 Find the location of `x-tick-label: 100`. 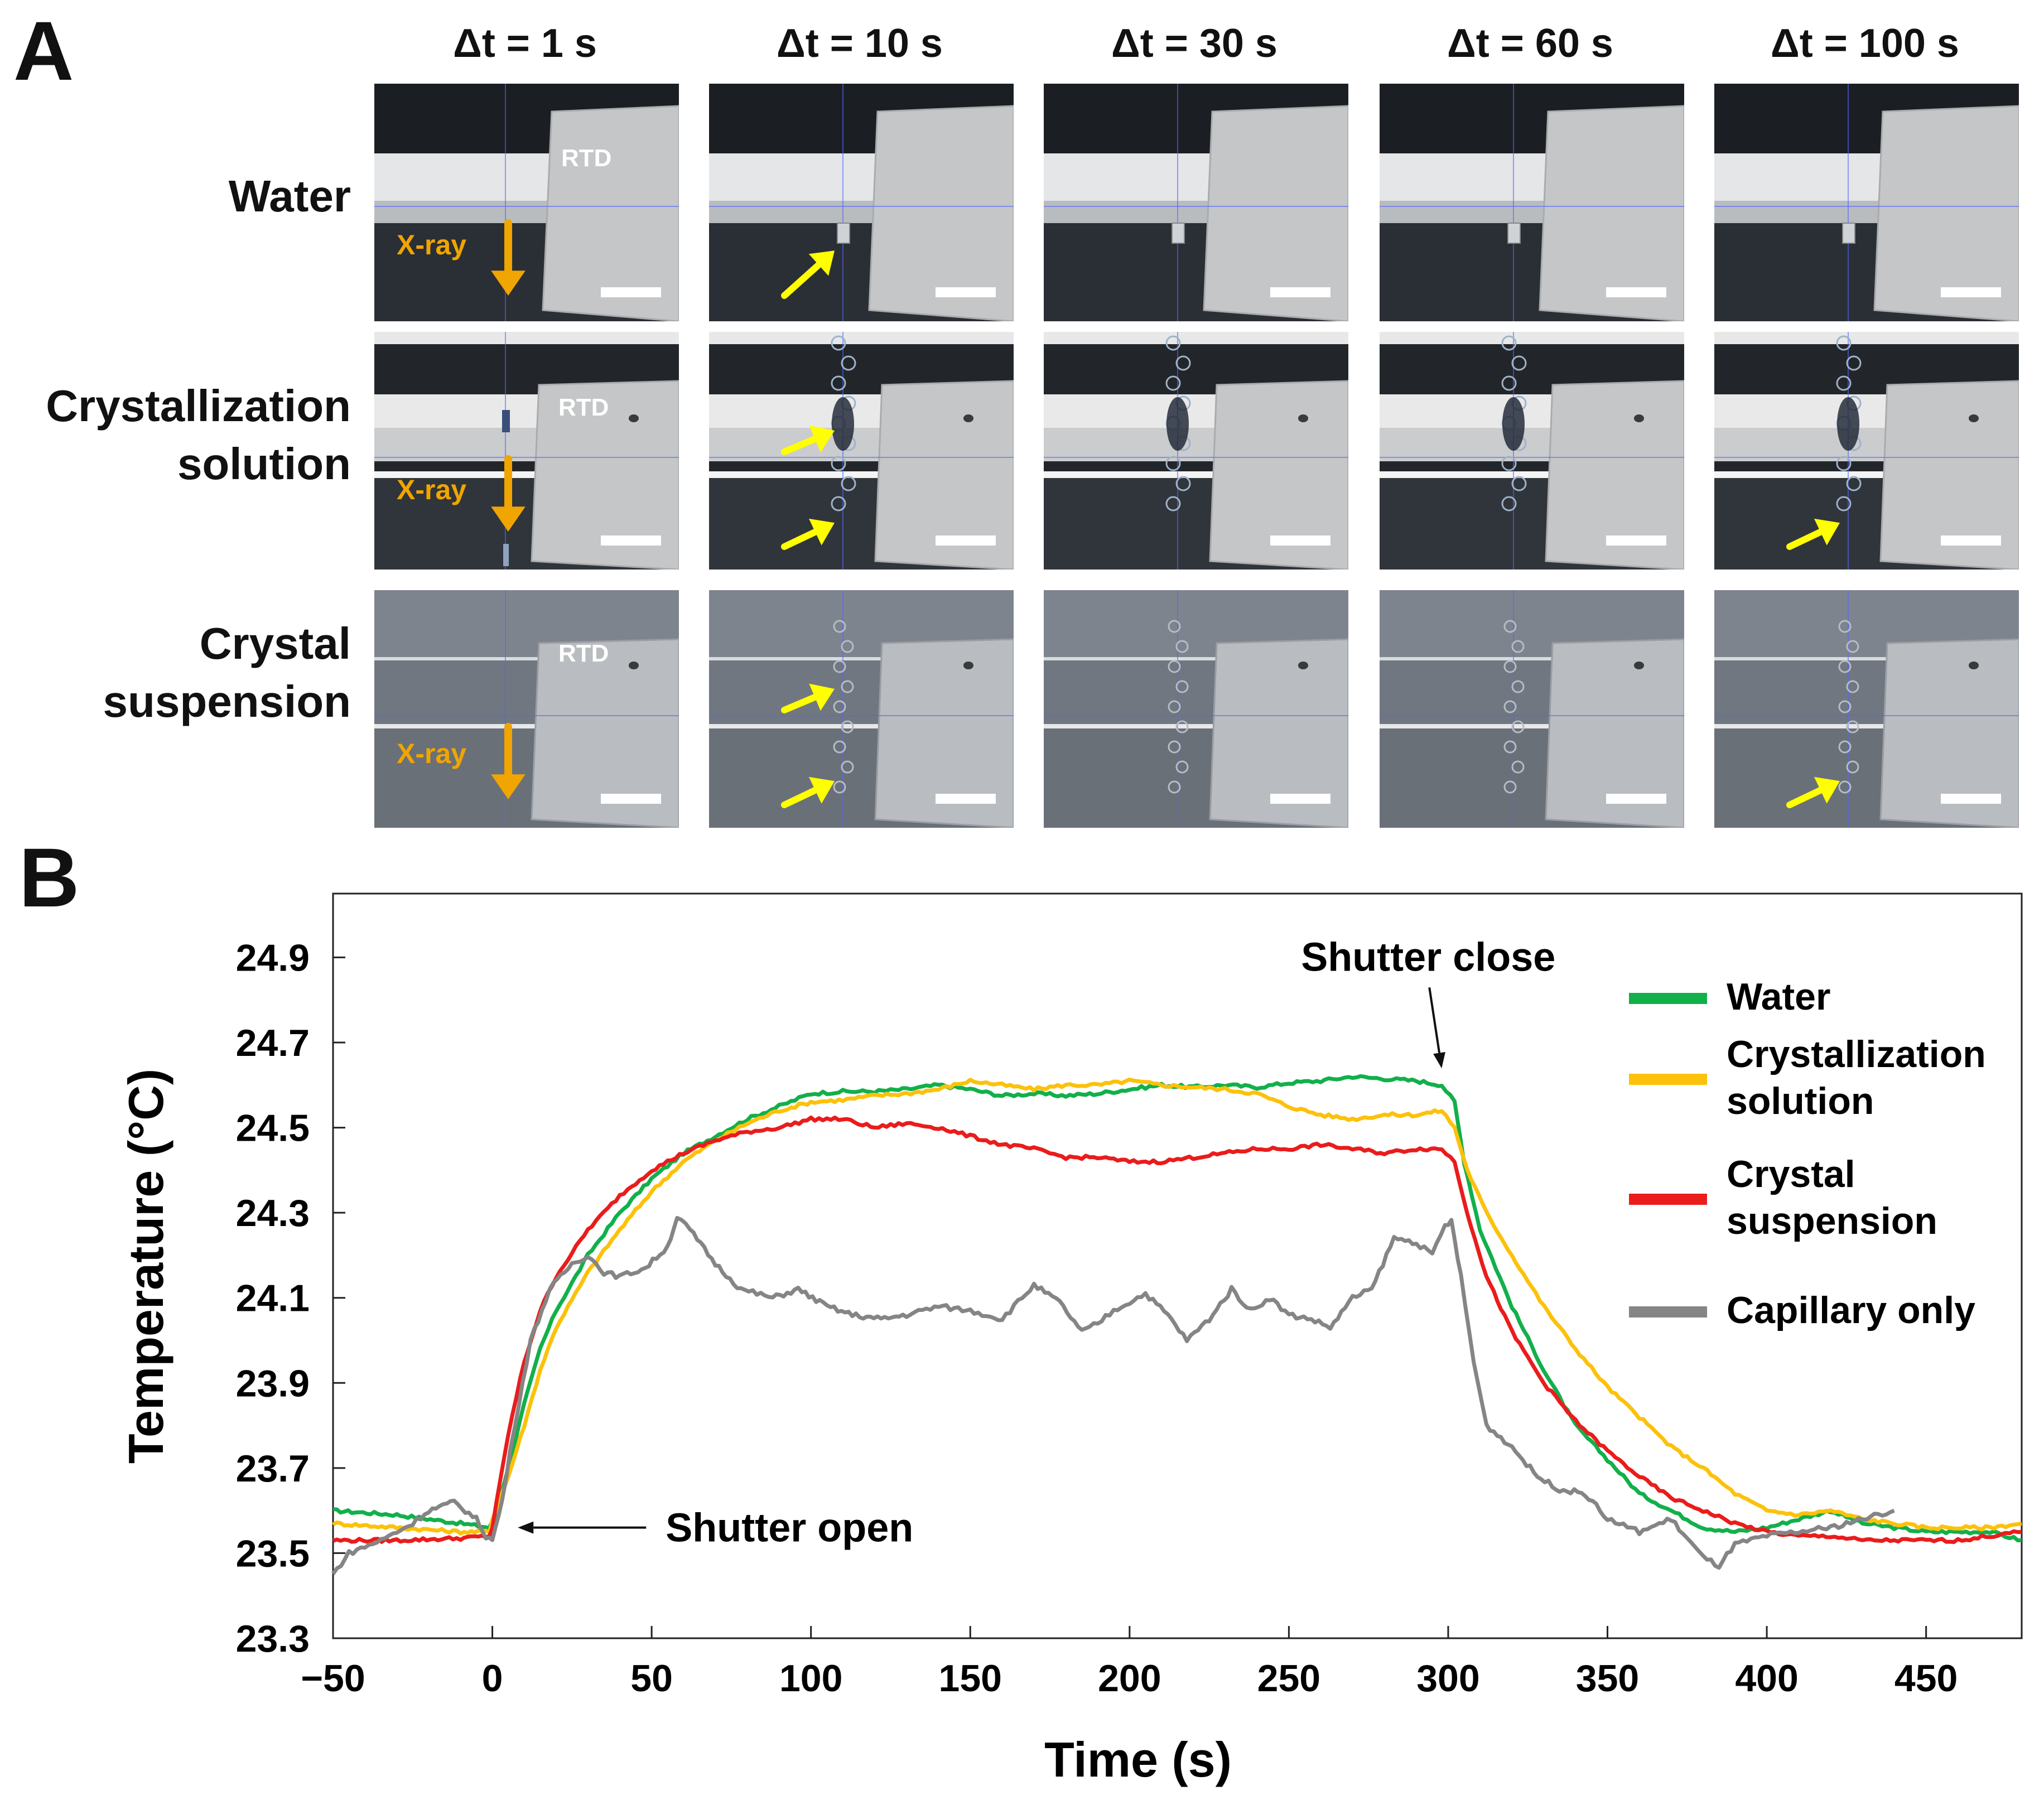

x-tick-label: 100 is located at coordinates (810, 1679).